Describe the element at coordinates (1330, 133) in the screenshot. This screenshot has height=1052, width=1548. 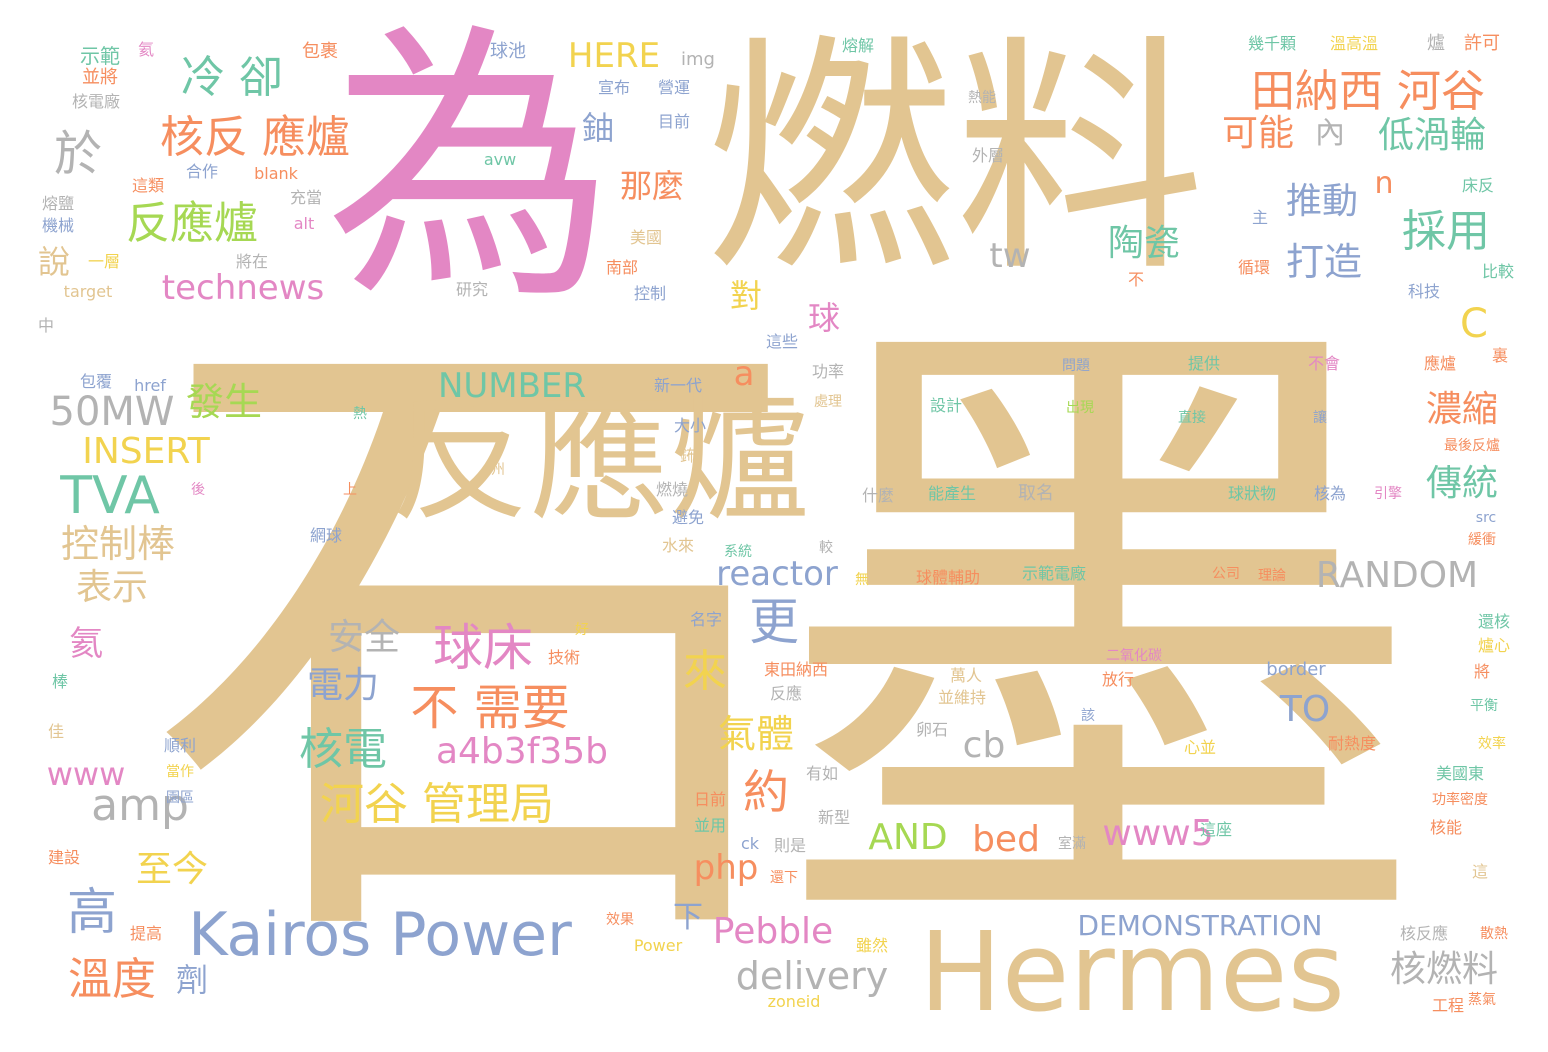
I see `word-nei: 內` at that location.